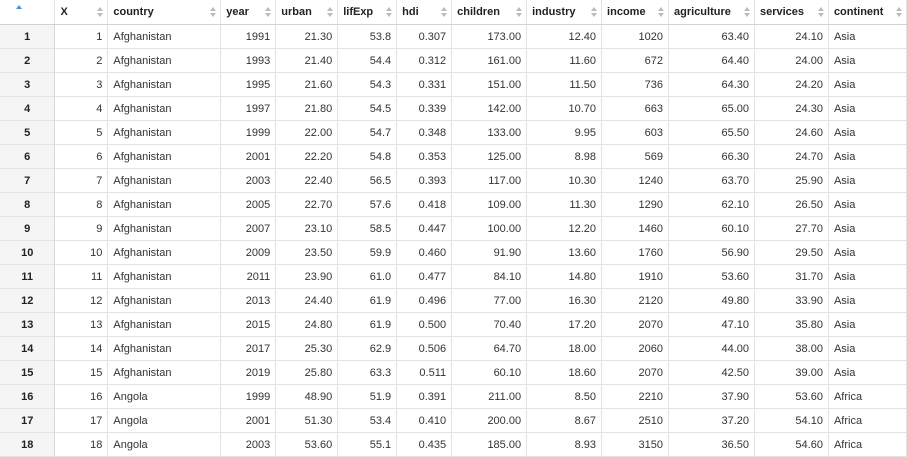 Image resolution: width=907 pixels, height=457 pixels. What do you see at coordinates (248, 132) in the screenshot?
I see `cell-year: 1999` at bounding box center [248, 132].